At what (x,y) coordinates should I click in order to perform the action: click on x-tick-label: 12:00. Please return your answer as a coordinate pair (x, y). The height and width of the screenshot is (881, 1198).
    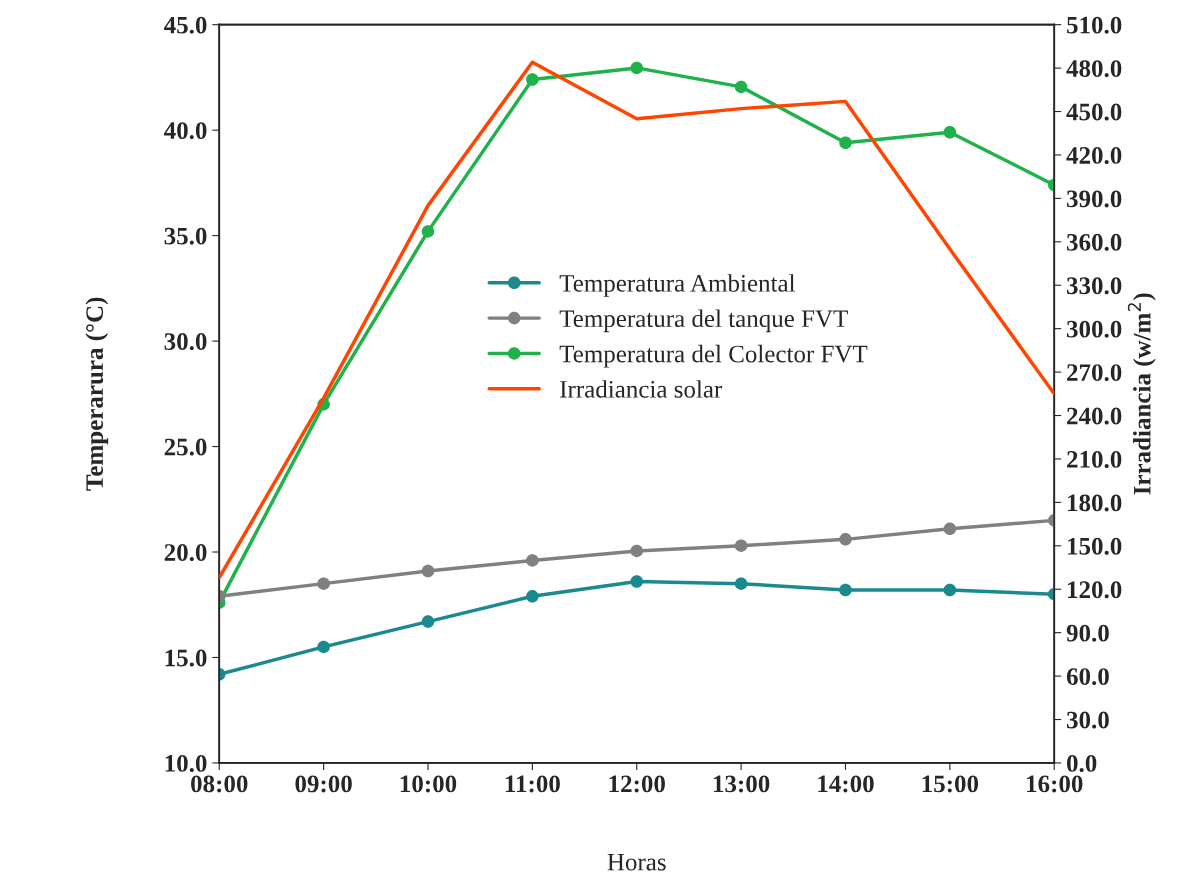
    Looking at the image, I should click on (637, 784).